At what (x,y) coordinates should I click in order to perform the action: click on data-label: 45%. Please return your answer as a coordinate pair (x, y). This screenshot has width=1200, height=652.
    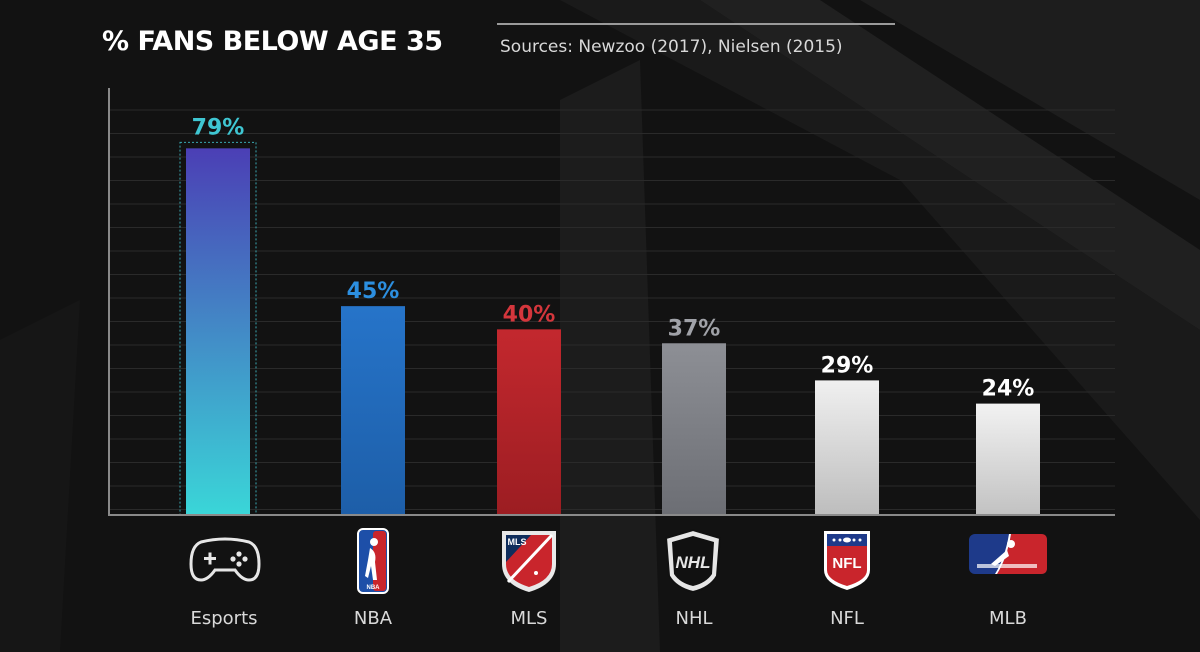
    Looking at the image, I should click on (373, 291).